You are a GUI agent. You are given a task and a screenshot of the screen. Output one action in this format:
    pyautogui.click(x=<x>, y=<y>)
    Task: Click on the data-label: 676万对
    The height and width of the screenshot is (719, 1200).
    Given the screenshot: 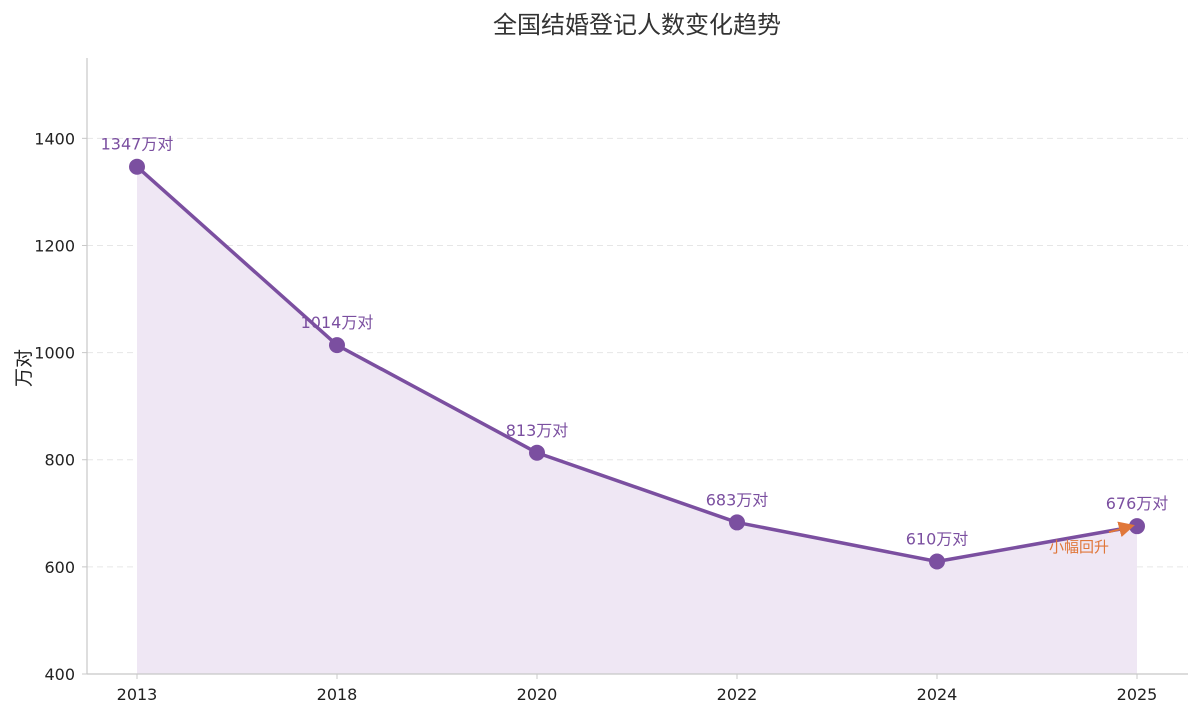 What is the action you would take?
    pyautogui.click(x=1137, y=503)
    